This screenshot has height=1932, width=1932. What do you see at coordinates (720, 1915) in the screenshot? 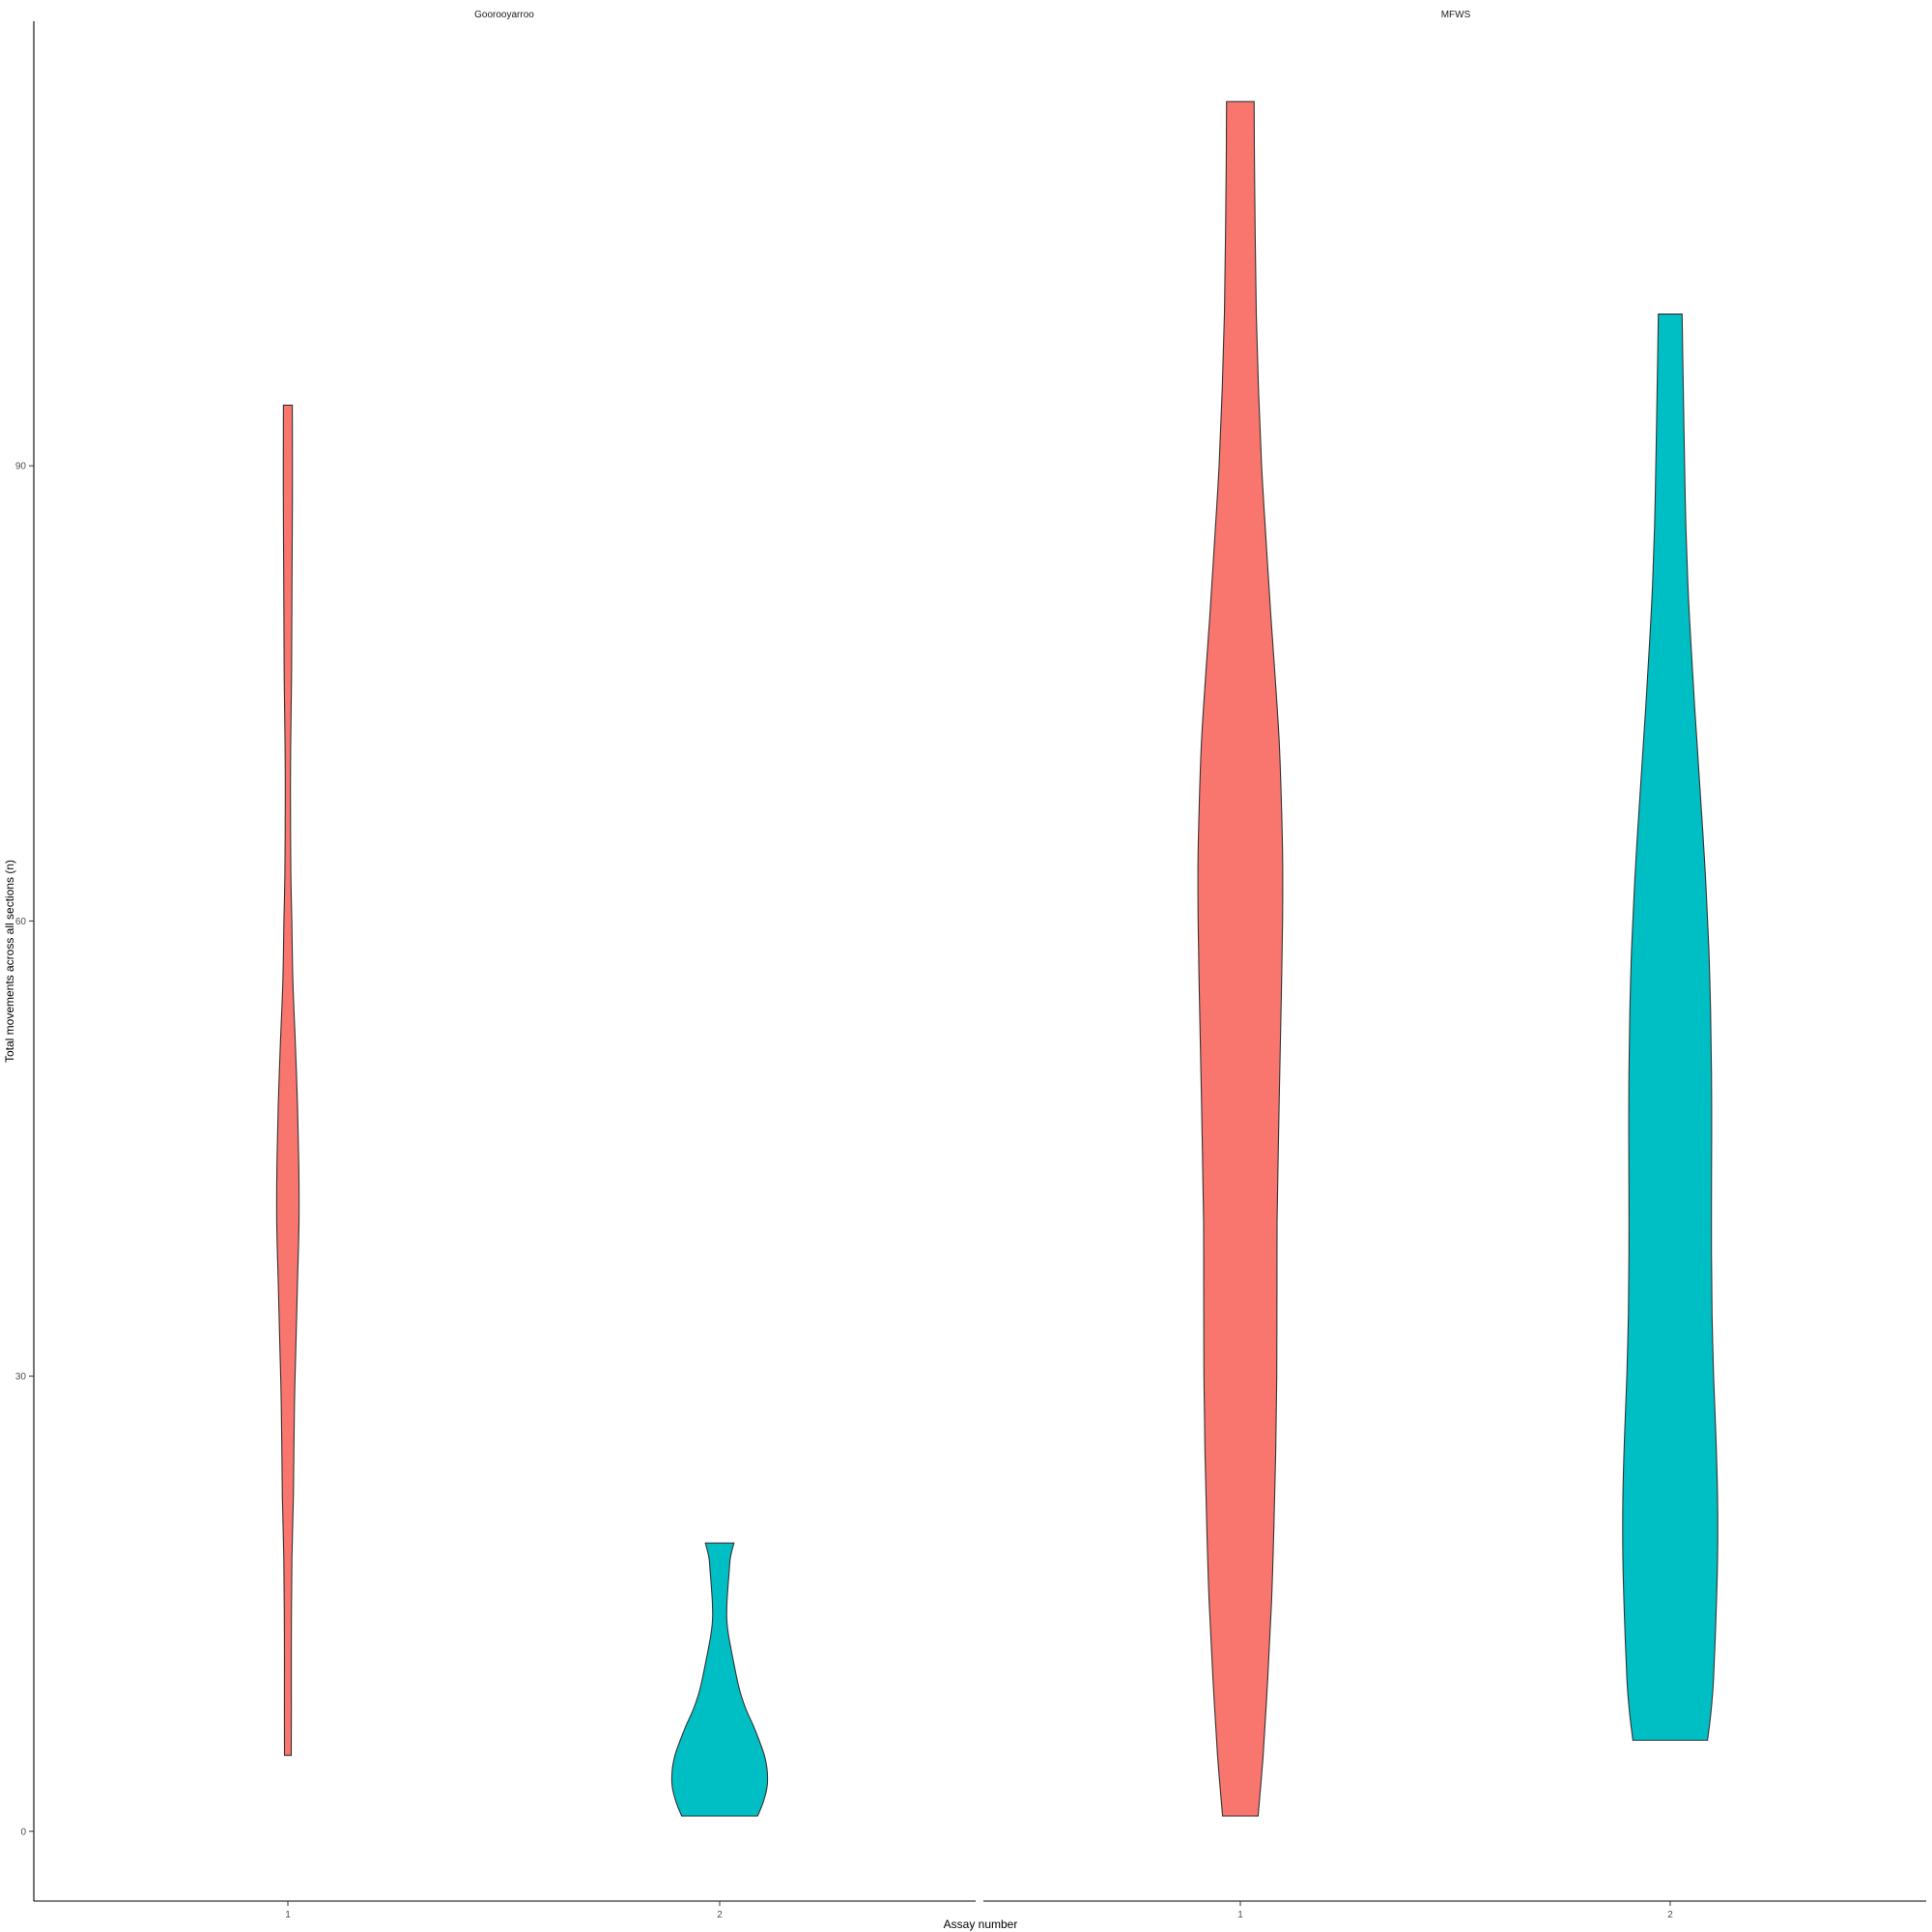
I see `x-tick-label-goorooyarroo-2: 2` at bounding box center [720, 1915].